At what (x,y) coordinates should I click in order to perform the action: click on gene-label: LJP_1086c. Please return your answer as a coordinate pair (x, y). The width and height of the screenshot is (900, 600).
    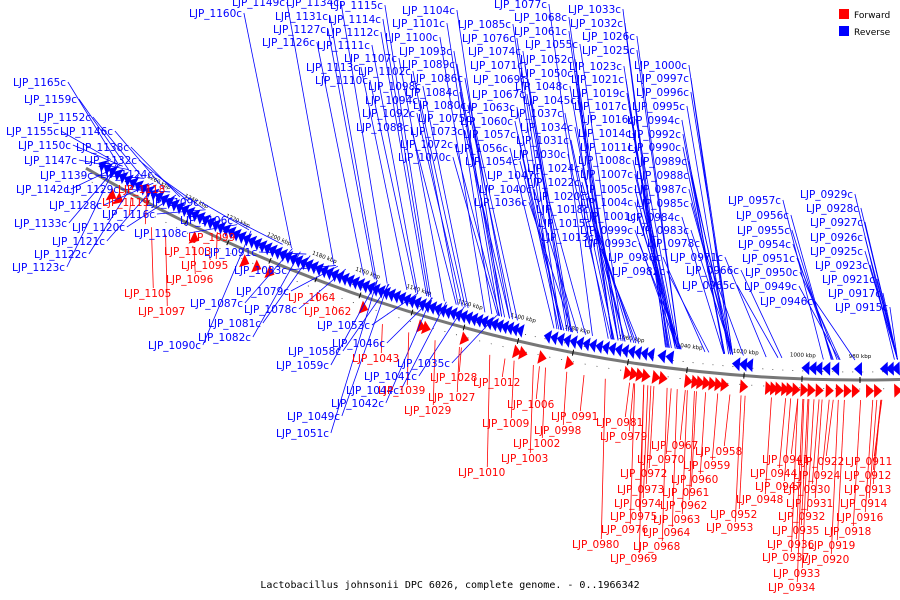
    Looking at the image, I should click on (436, 79).